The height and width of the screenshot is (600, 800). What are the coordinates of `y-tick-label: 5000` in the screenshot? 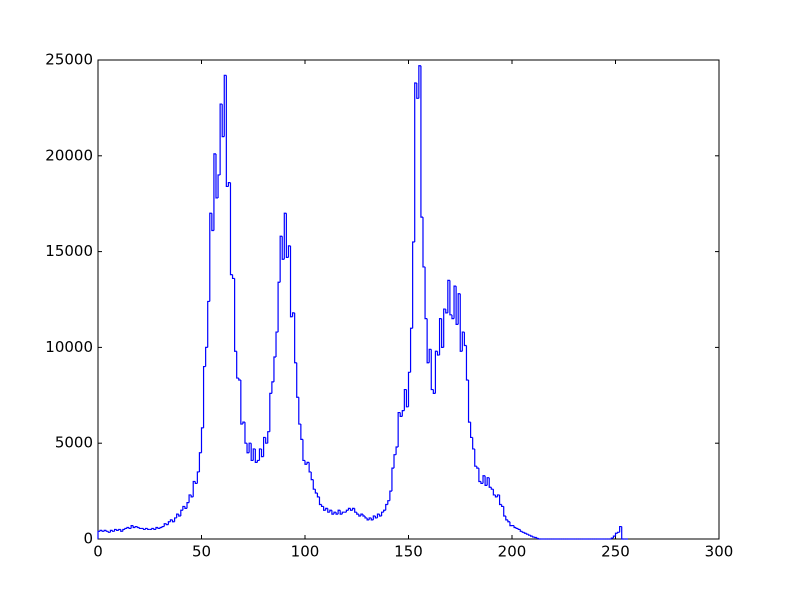 It's located at (74, 443).